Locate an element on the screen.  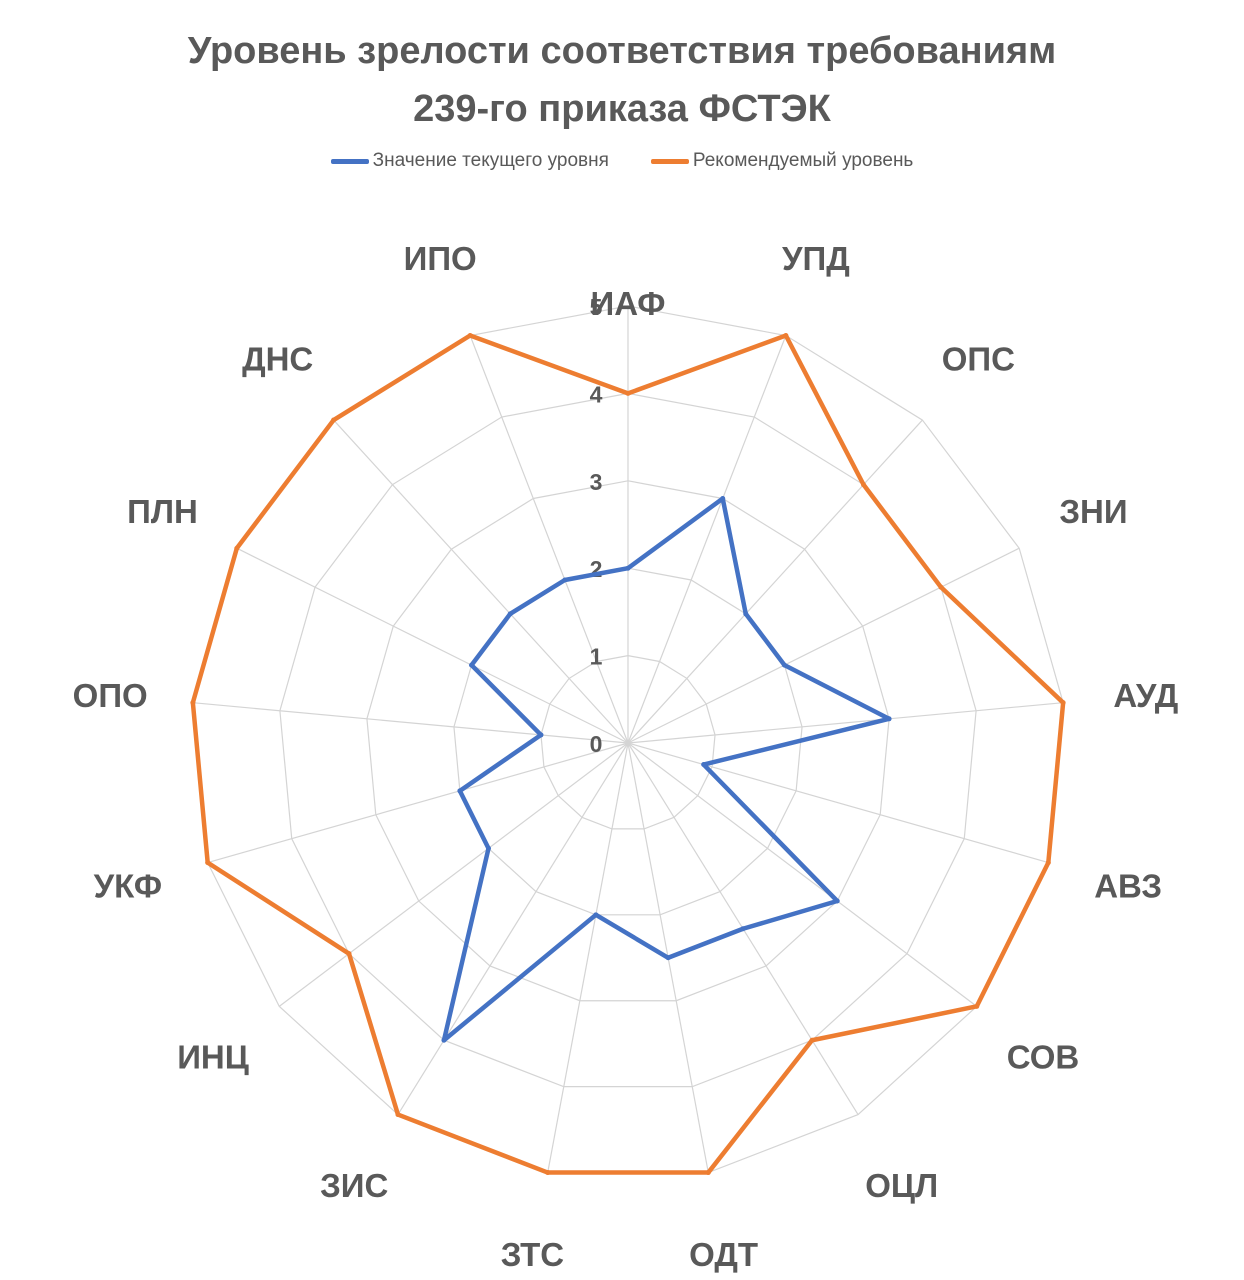
axis-label: АУД is located at coordinates (1145, 695).